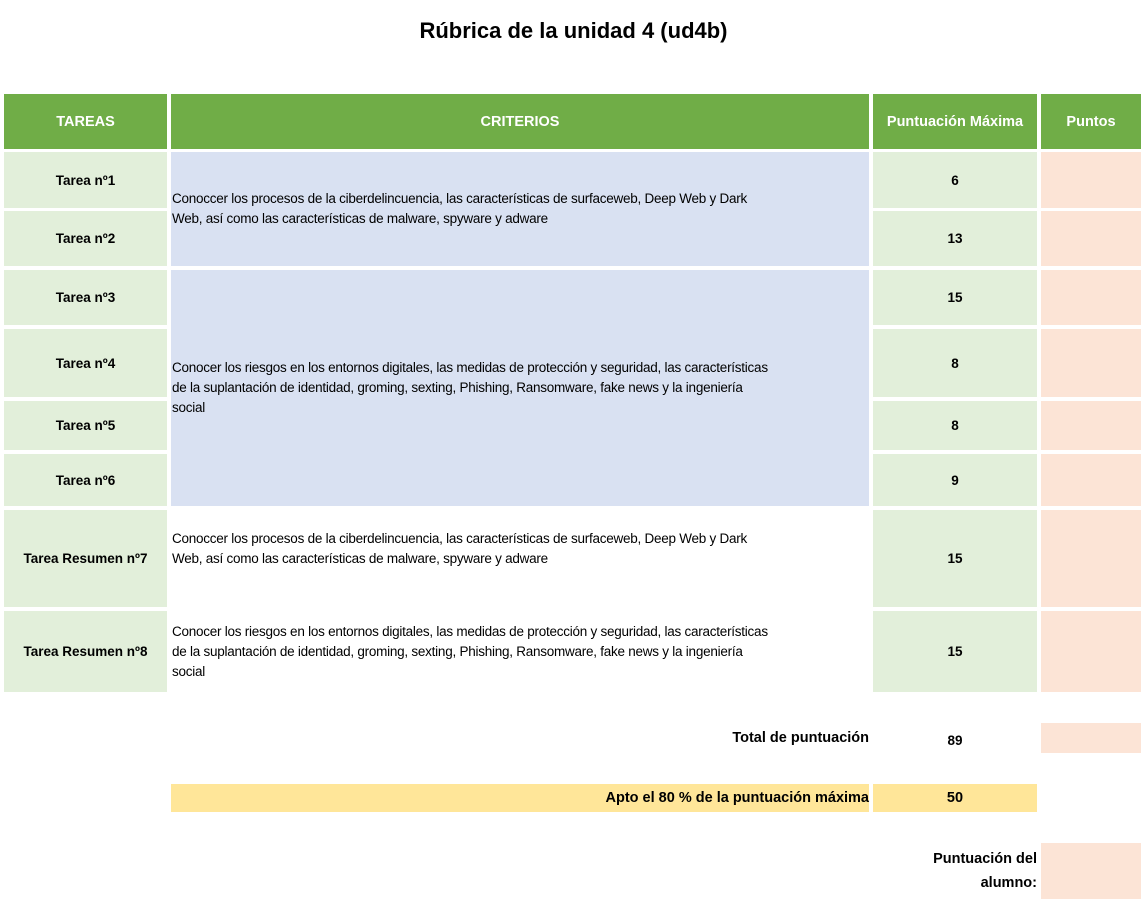 Image resolution: width=1147 pixels, height=907 pixels. I want to click on alumno-label: Puntuación del alumno:, so click(985, 871).